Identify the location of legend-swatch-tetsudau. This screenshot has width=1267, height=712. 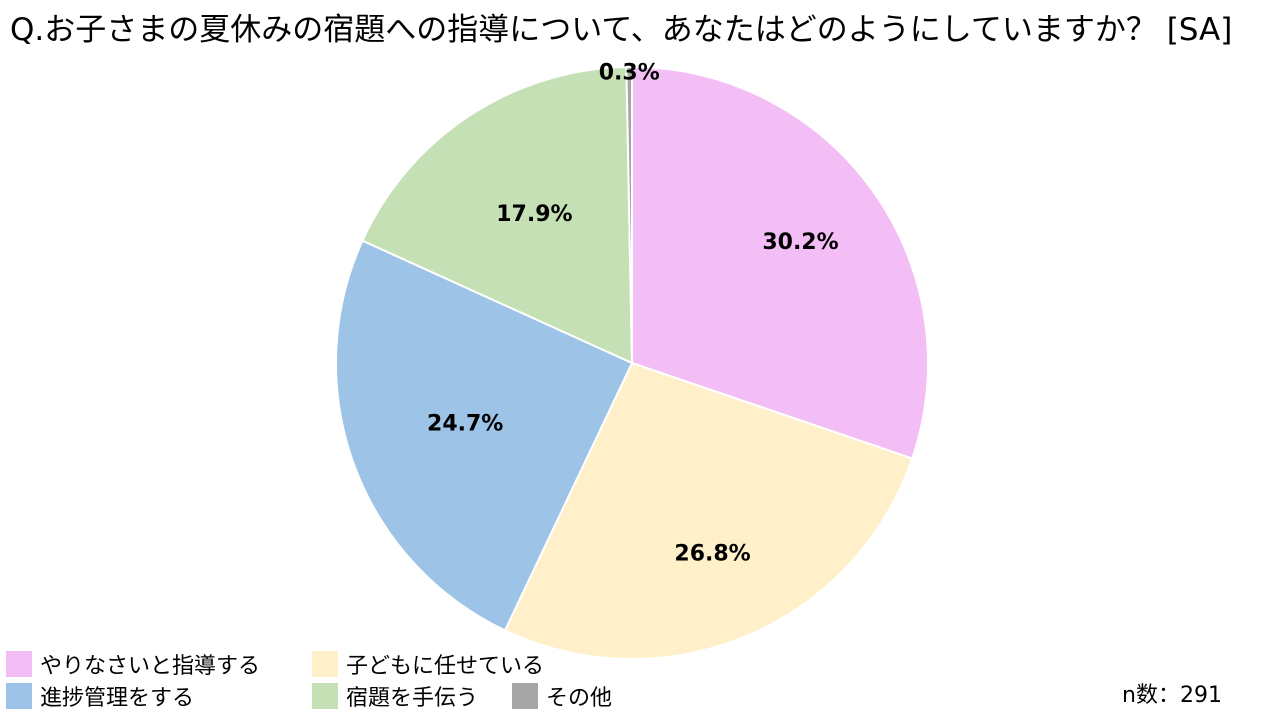
(325, 696).